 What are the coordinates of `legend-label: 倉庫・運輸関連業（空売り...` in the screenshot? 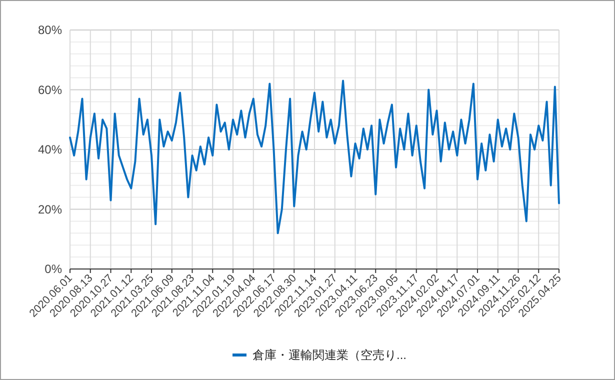 It's located at (329, 355).